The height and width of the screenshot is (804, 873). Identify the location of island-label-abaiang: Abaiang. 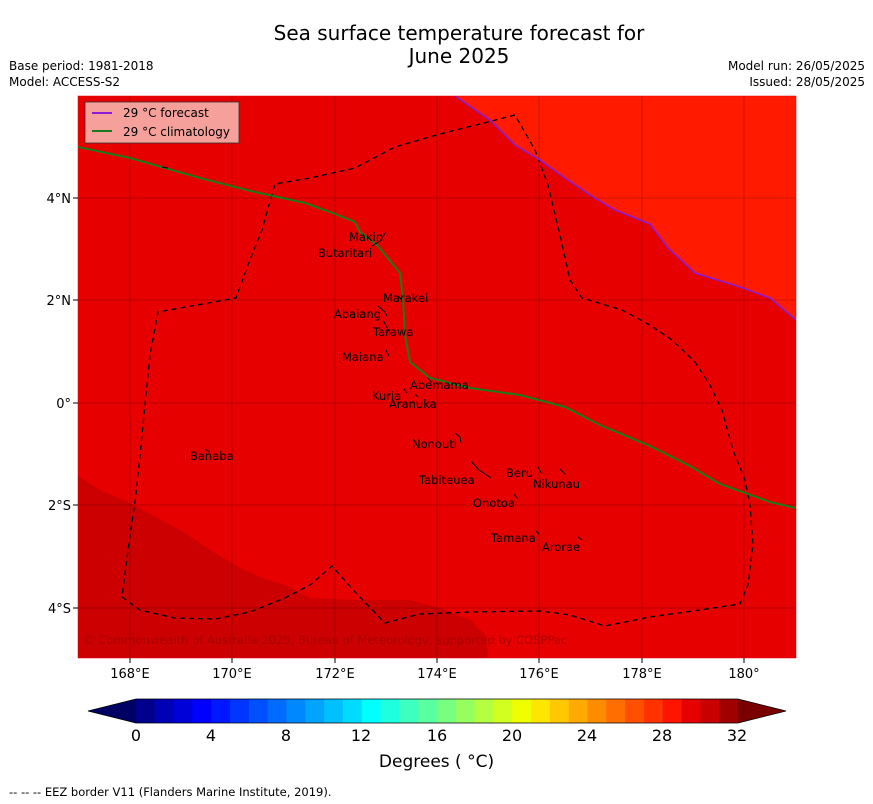
(357, 314).